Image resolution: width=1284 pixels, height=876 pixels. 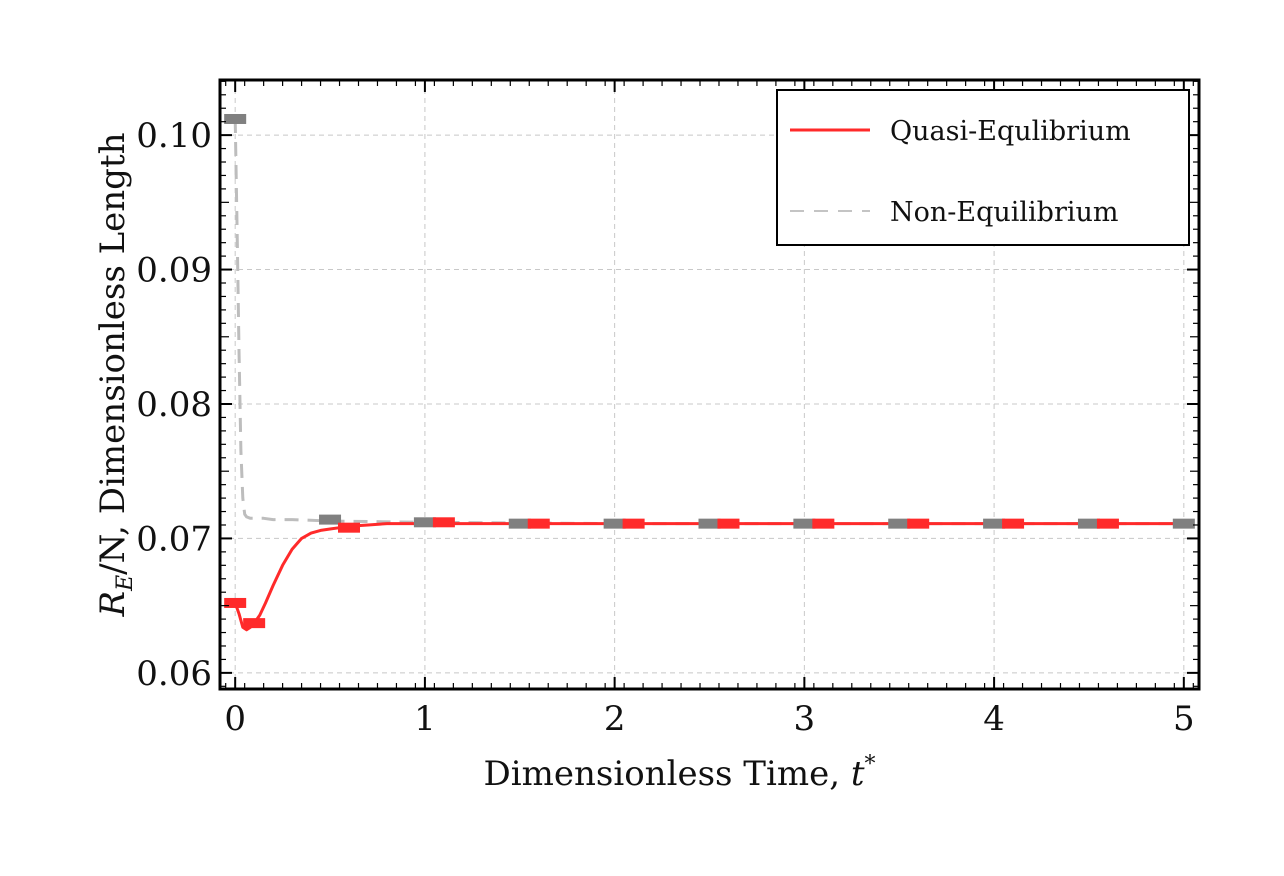 I want to click on y-axis-title-rest: /N, Dimensionless Length, so click(x=113, y=353).